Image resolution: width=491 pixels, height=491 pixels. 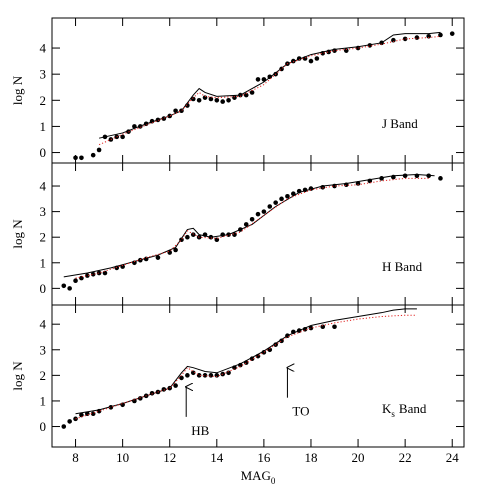 I want to click on x-tick-label: 16, so click(x=264, y=457).